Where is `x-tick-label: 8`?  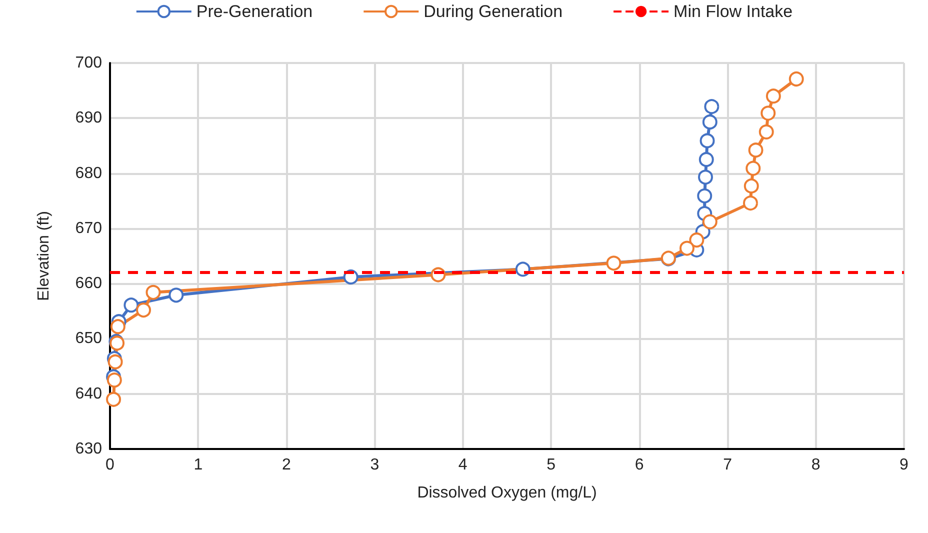 x-tick-label: 8 is located at coordinates (815, 465).